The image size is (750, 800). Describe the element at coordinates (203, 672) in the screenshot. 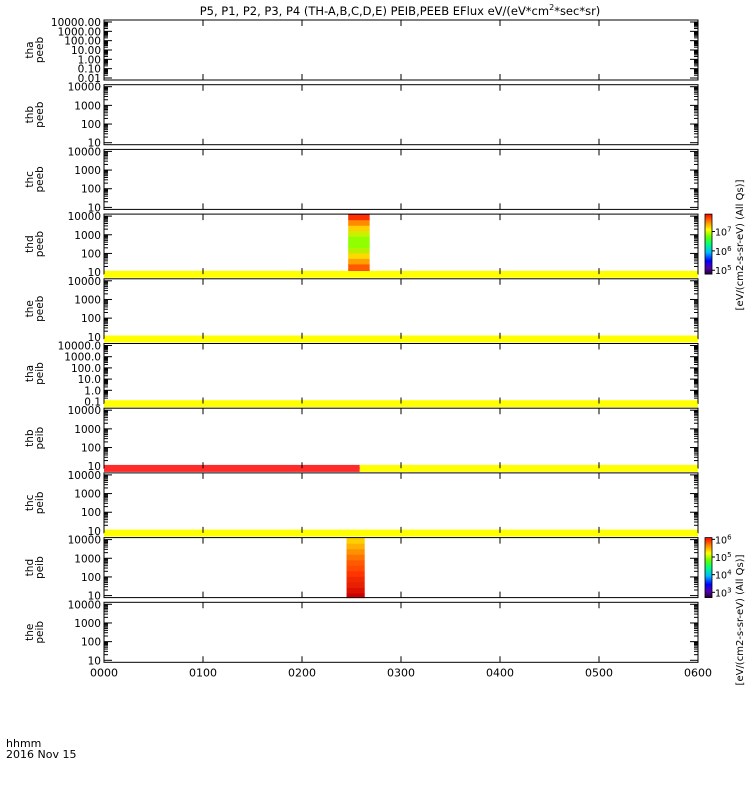

I see `x-tick-label: 0100` at that location.